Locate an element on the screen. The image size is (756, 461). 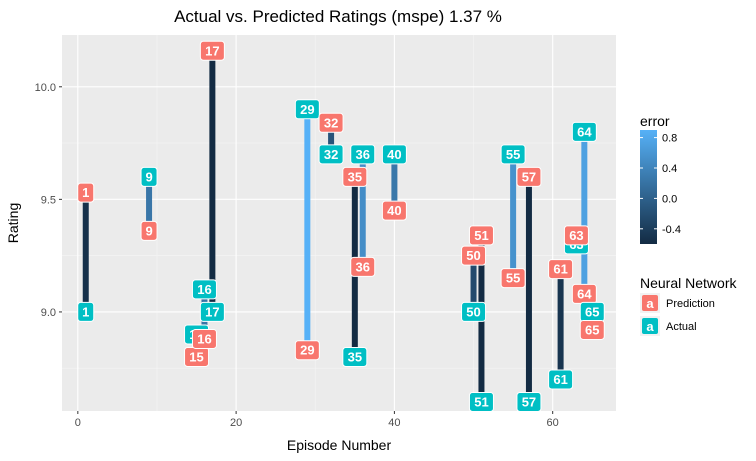
color-bar-tick-label: -0.4 is located at coordinates (671, 230).